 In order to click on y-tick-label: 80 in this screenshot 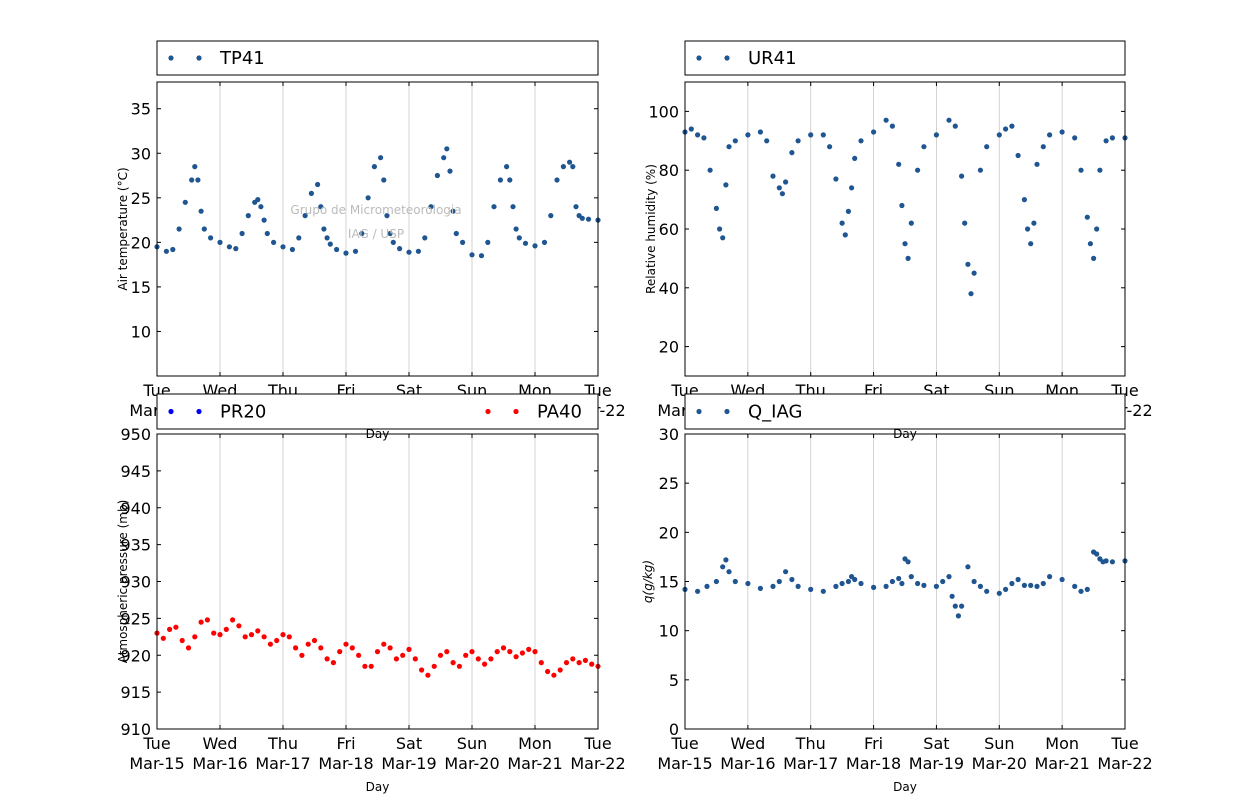, I will do `click(669, 170)`.